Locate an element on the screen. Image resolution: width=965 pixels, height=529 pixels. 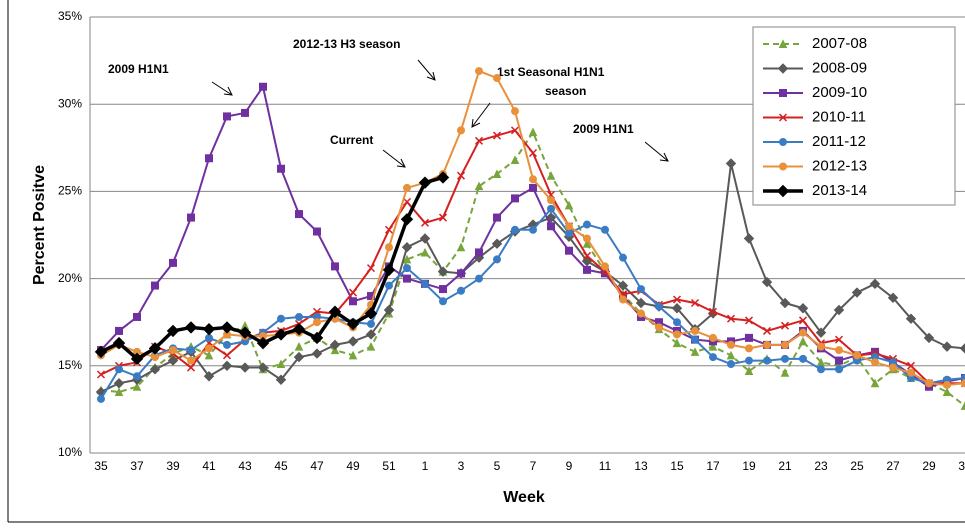
y-tick-label: 25% is located at coordinates (70, 191).